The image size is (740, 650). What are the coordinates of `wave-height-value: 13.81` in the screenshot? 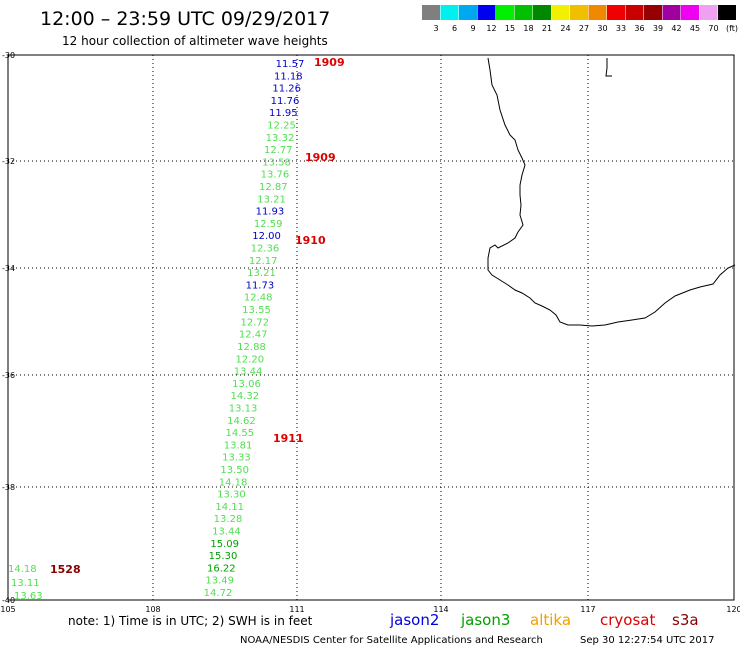 It's located at (238, 445).